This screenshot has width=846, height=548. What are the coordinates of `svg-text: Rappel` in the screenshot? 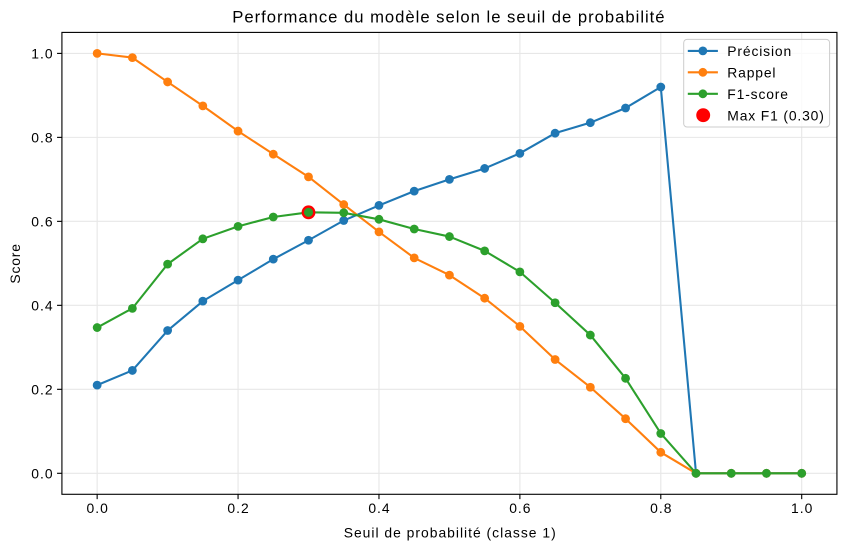 It's located at (751, 73).